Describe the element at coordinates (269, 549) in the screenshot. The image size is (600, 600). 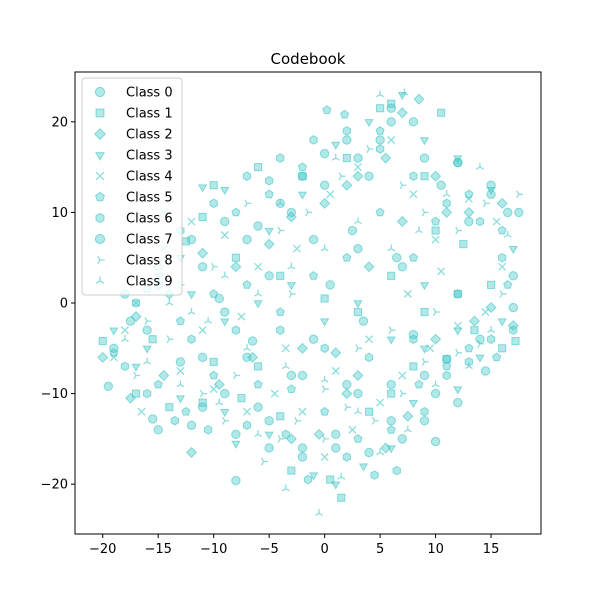
I see `x-tick-label: −5` at that location.